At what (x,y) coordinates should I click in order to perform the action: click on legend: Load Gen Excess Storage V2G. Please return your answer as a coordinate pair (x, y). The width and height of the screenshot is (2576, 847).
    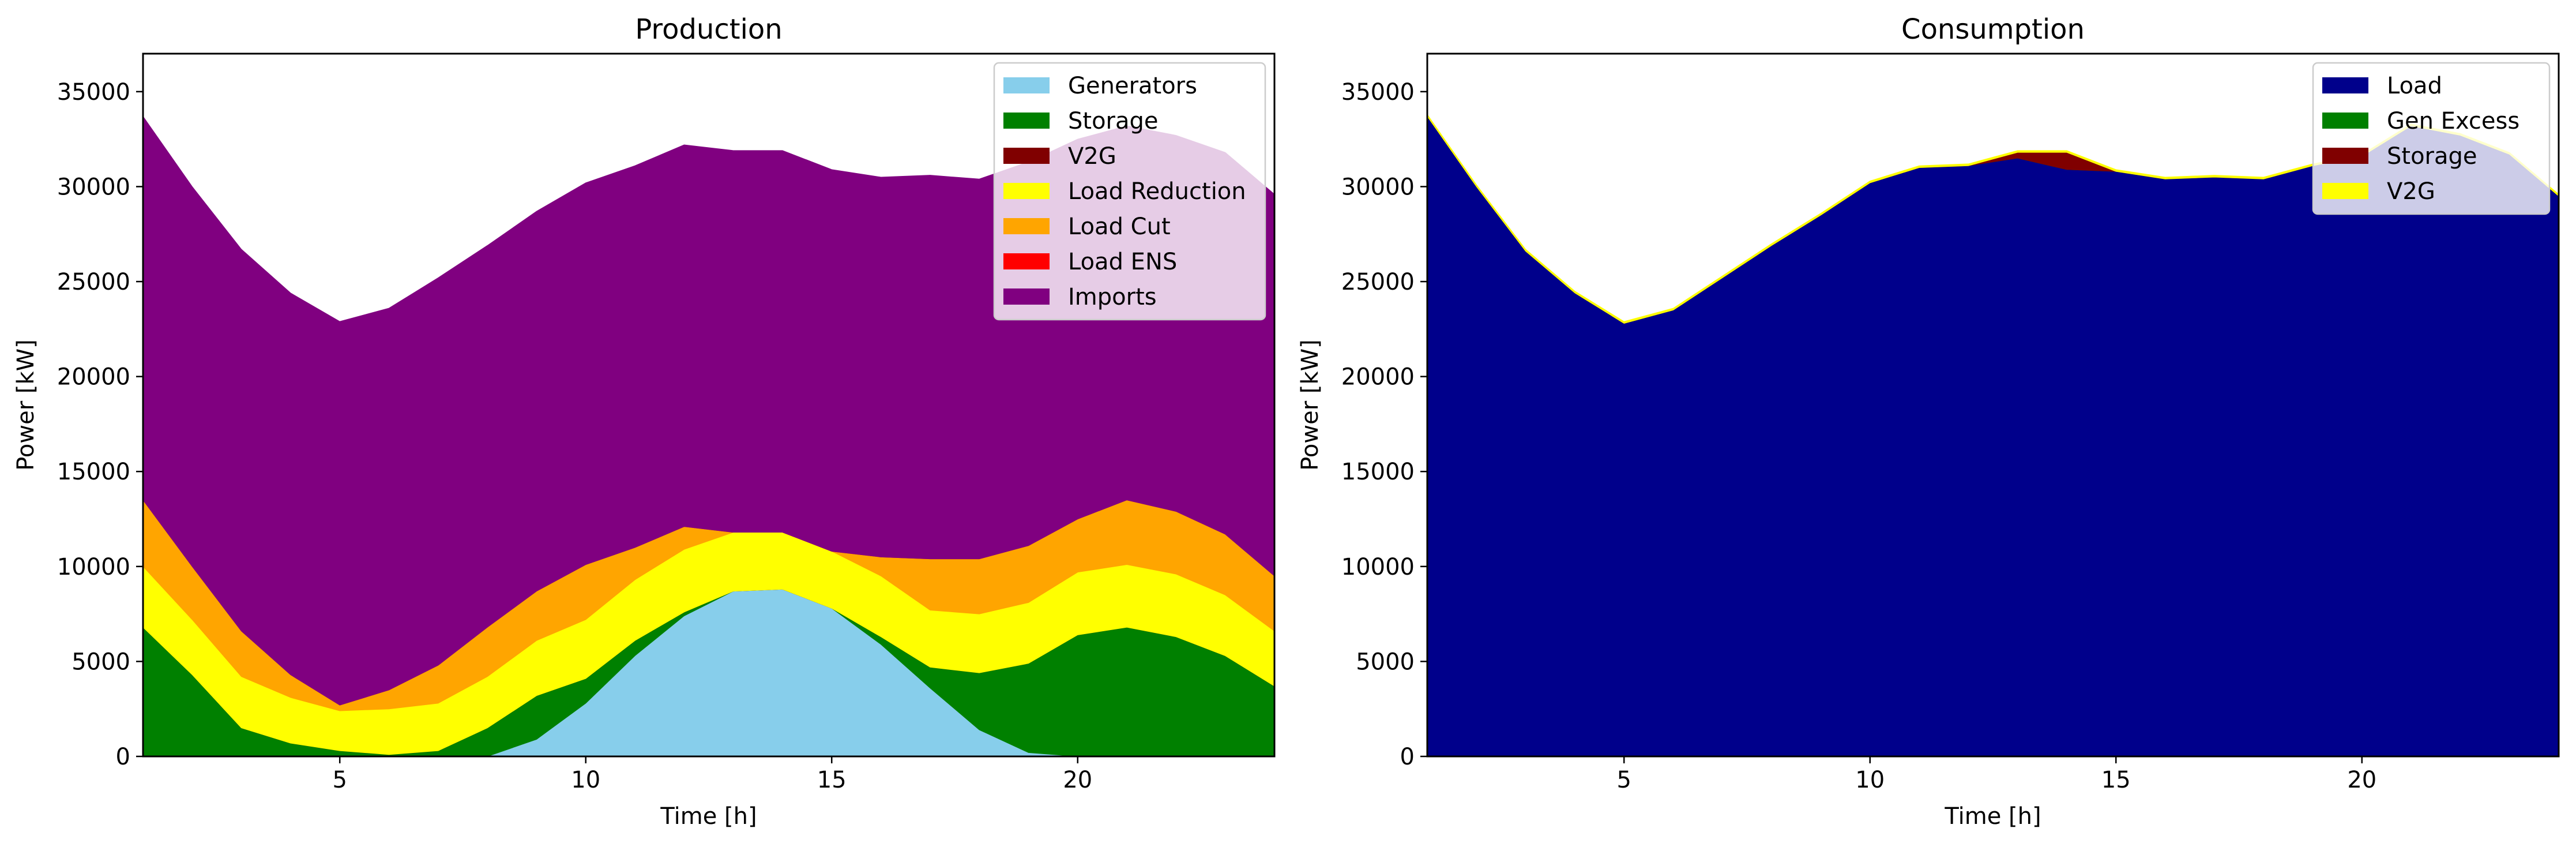
    Looking at the image, I should click on (2431, 139).